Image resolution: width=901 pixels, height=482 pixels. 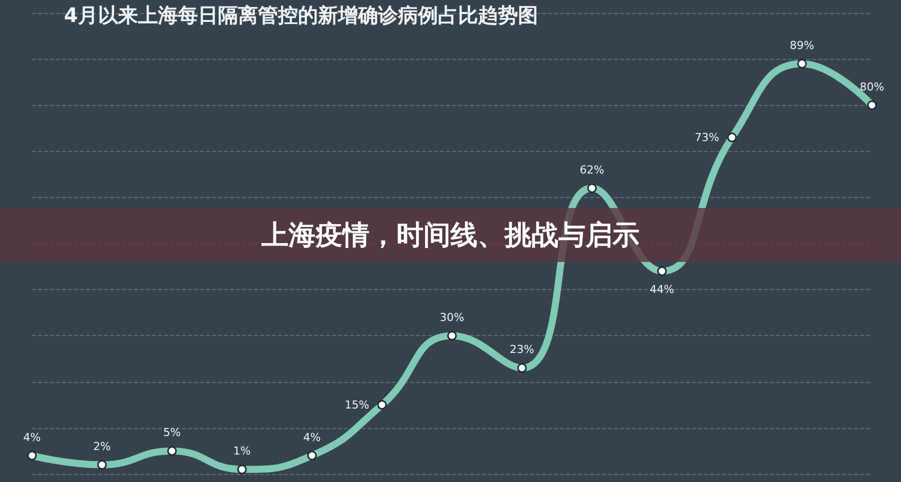 I want to click on data-label: 89%, so click(x=802, y=45).